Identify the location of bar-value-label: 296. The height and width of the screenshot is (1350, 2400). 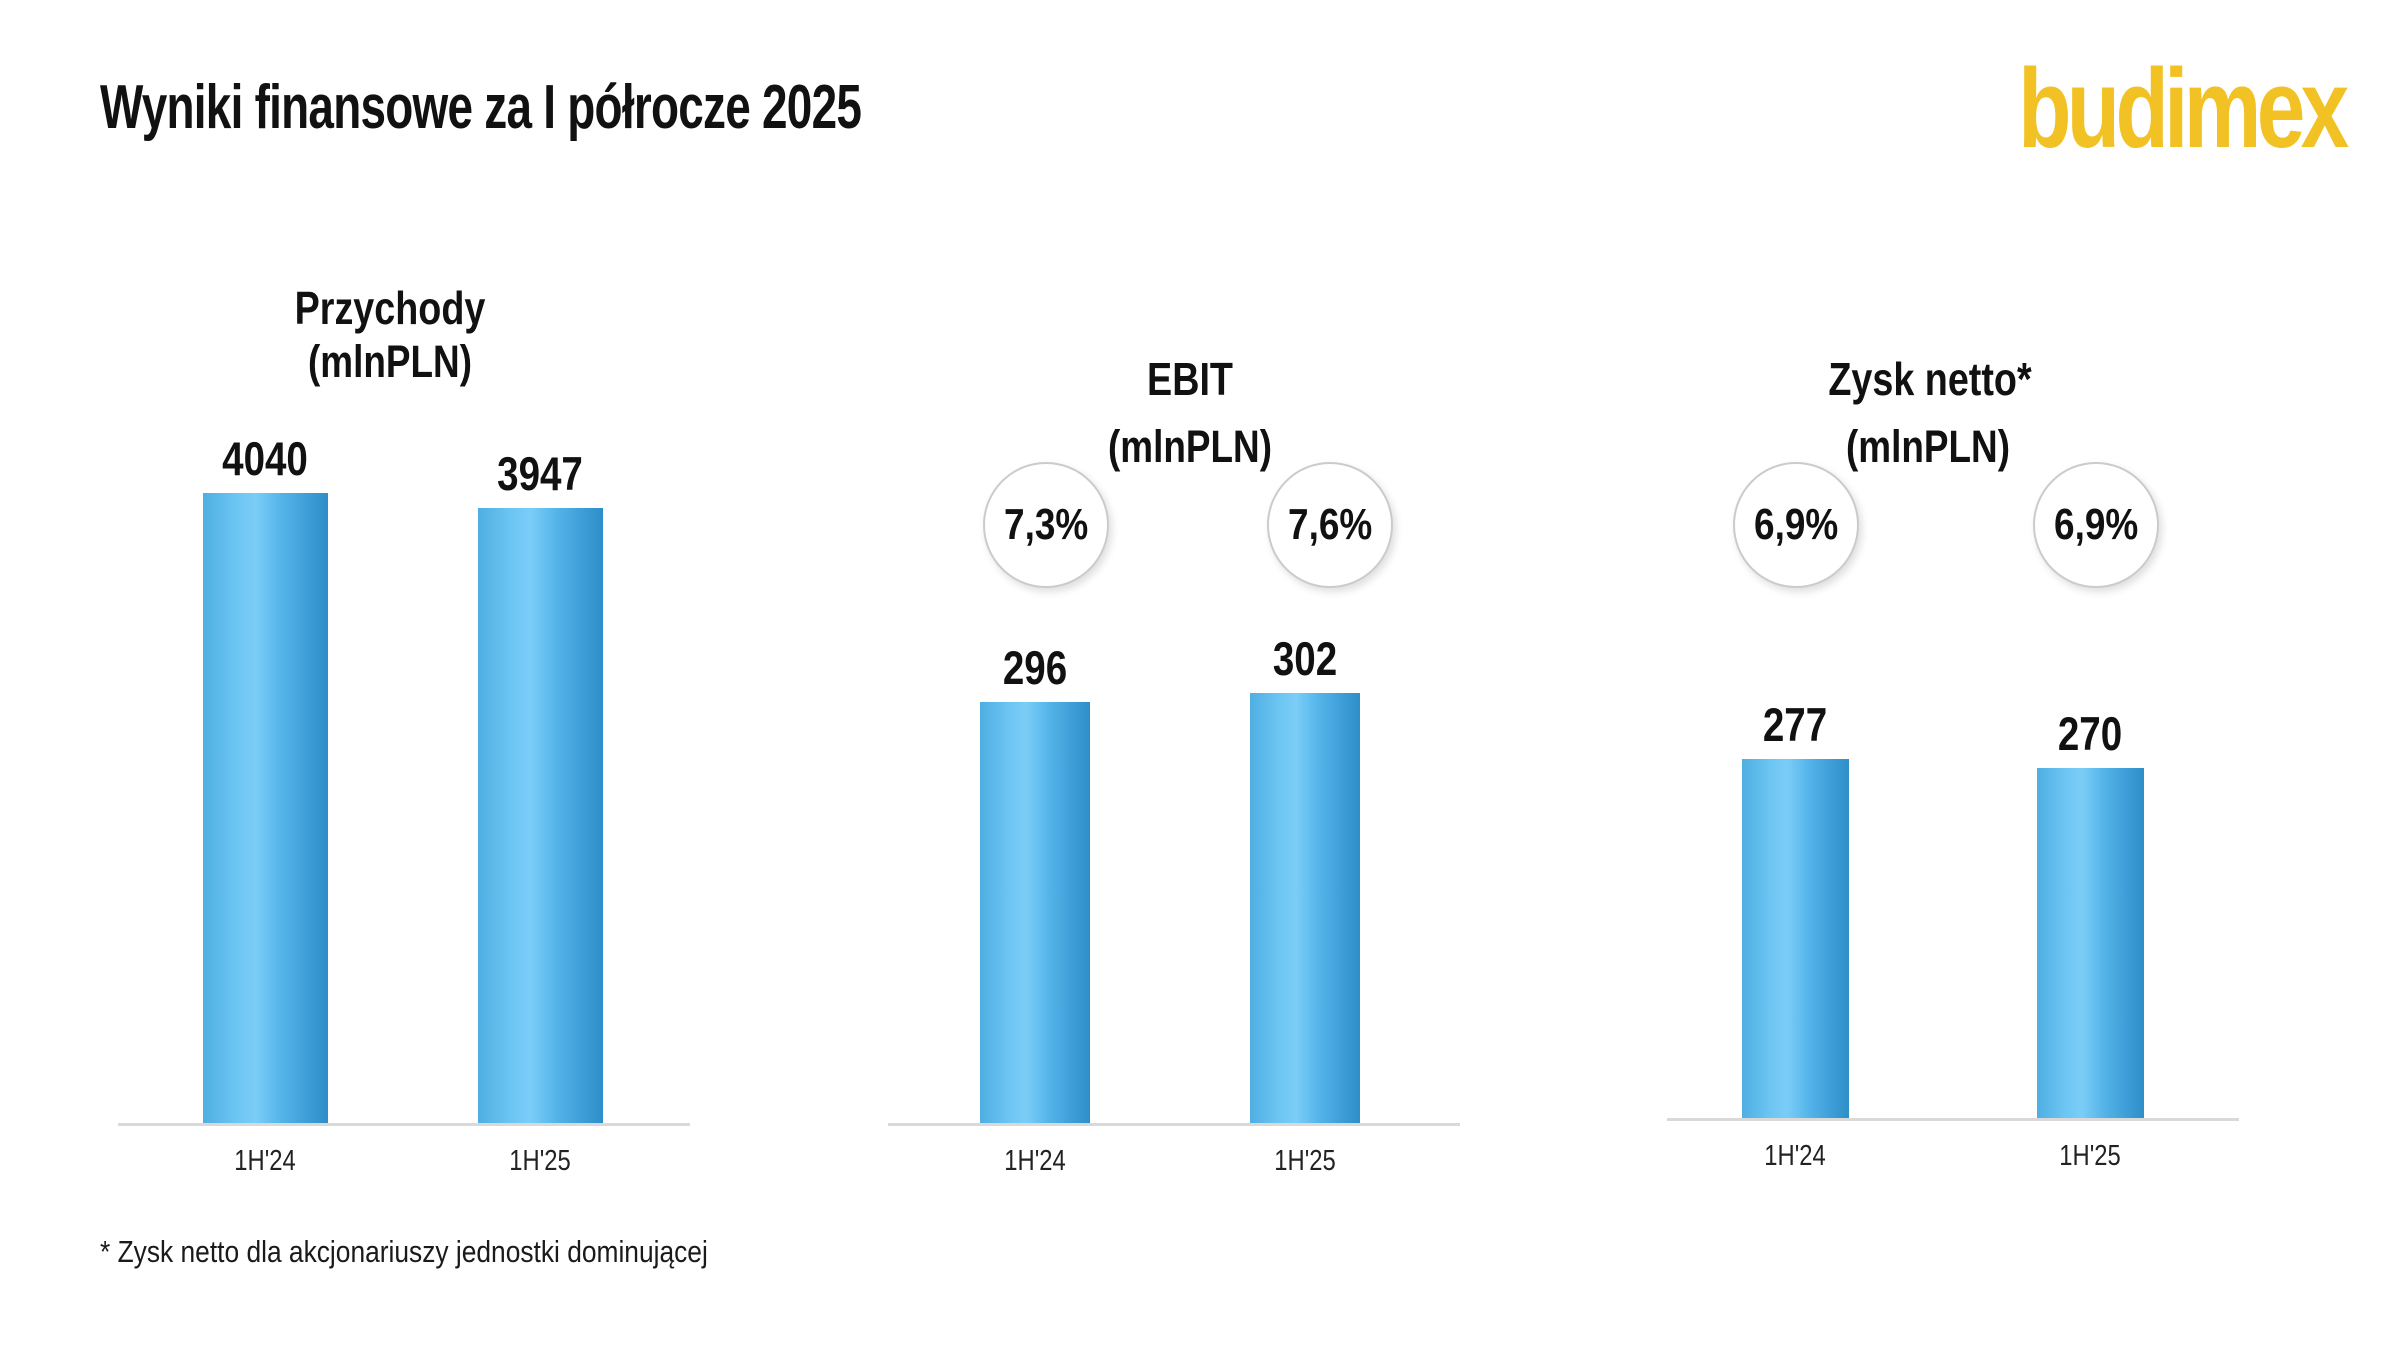
(1035, 667).